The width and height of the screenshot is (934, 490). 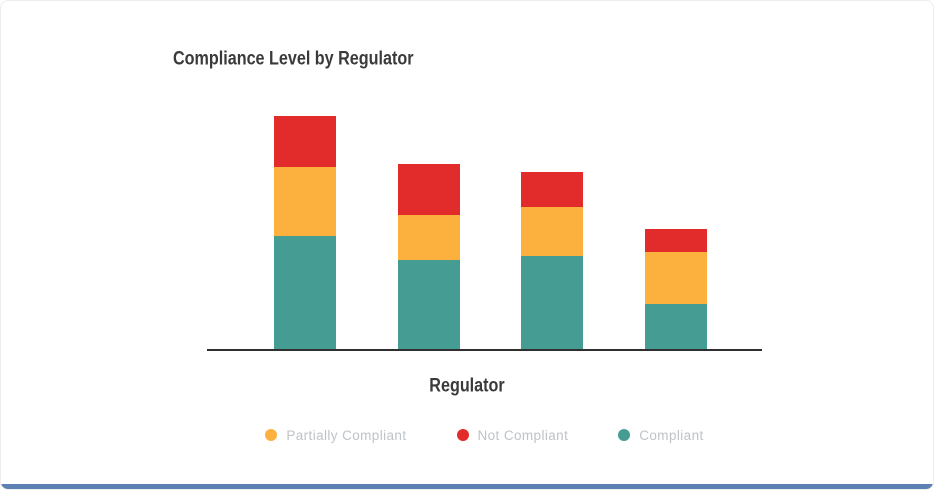 What do you see at coordinates (305, 201) in the screenshot?
I see `bar-1-segment-partially-compliant` at bounding box center [305, 201].